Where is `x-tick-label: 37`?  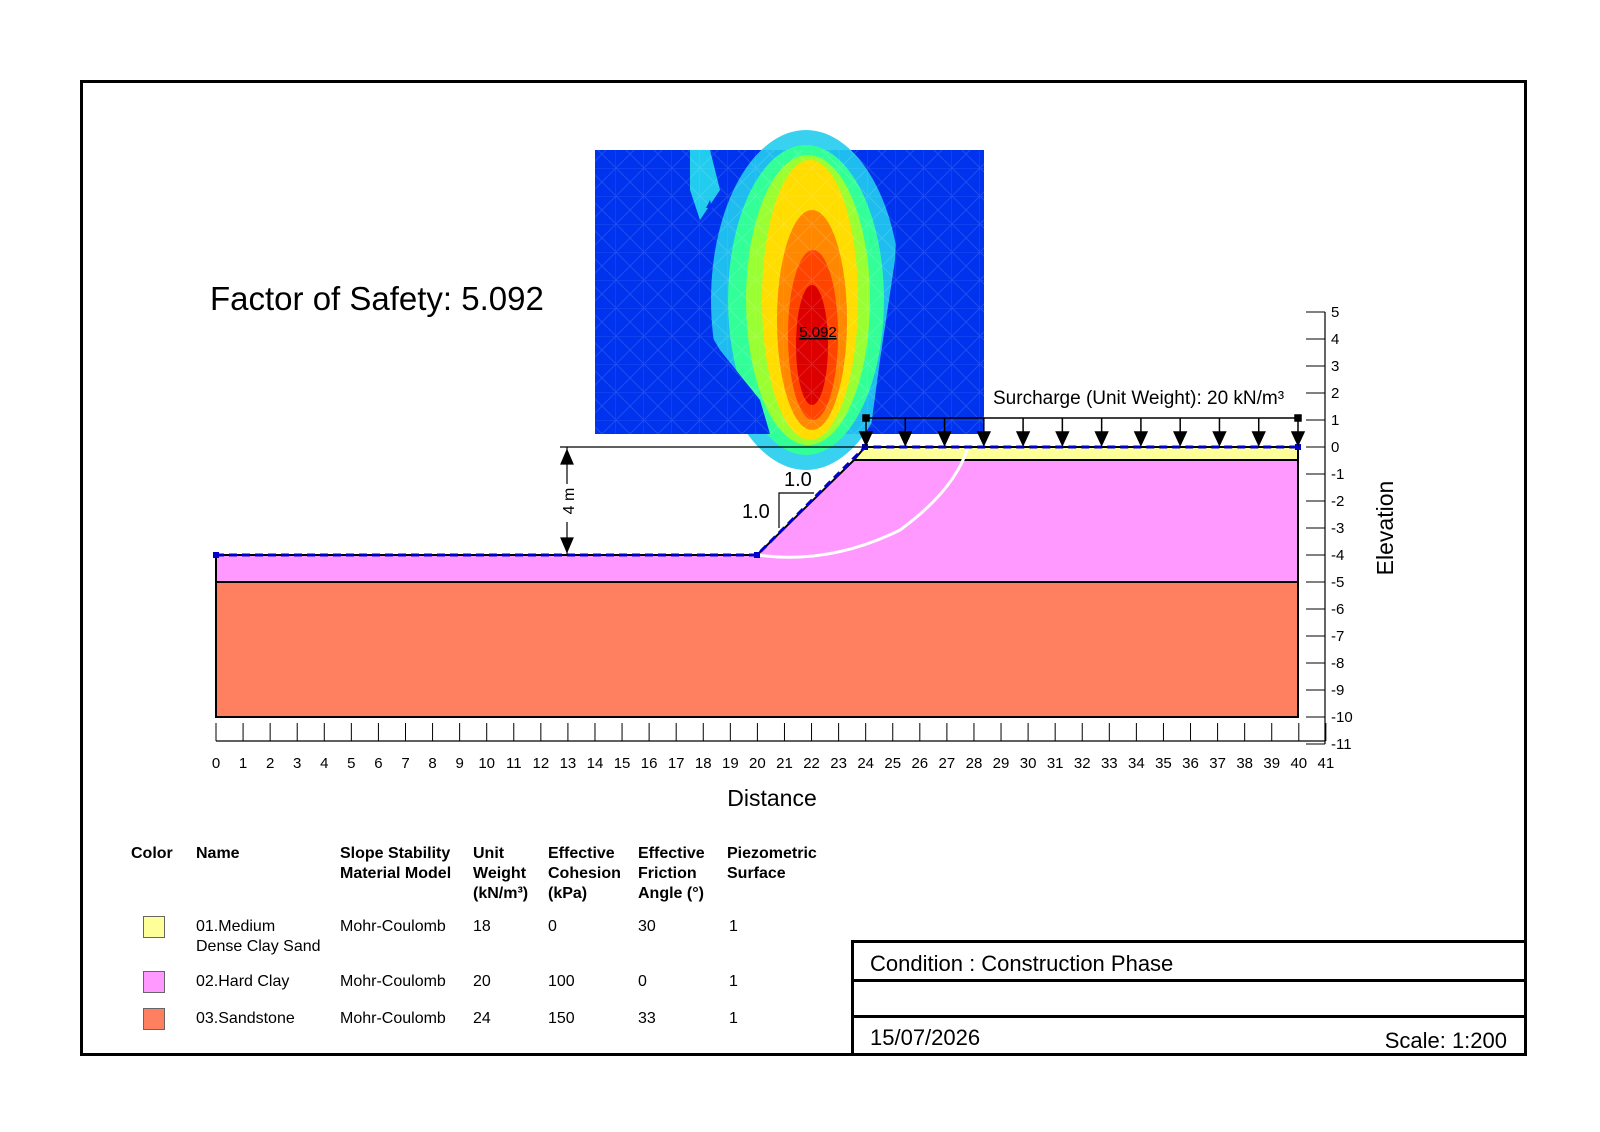
x-tick-label: 37 is located at coordinates (1217, 763).